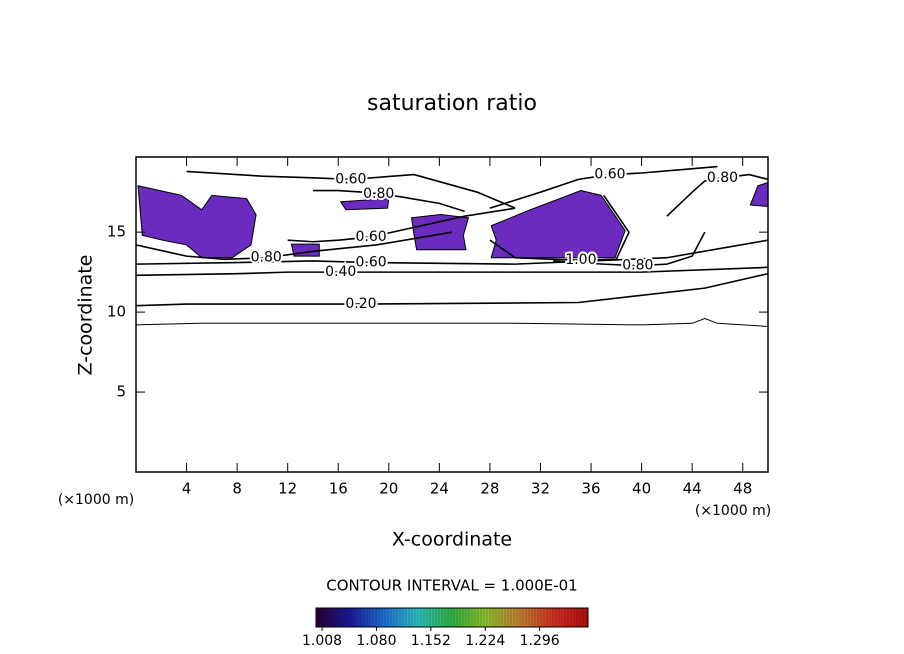 This screenshot has width=904, height=654. Describe the element at coordinates (540, 641) in the screenshot. I see `colorbar-tick-label: 1.296` at that location.